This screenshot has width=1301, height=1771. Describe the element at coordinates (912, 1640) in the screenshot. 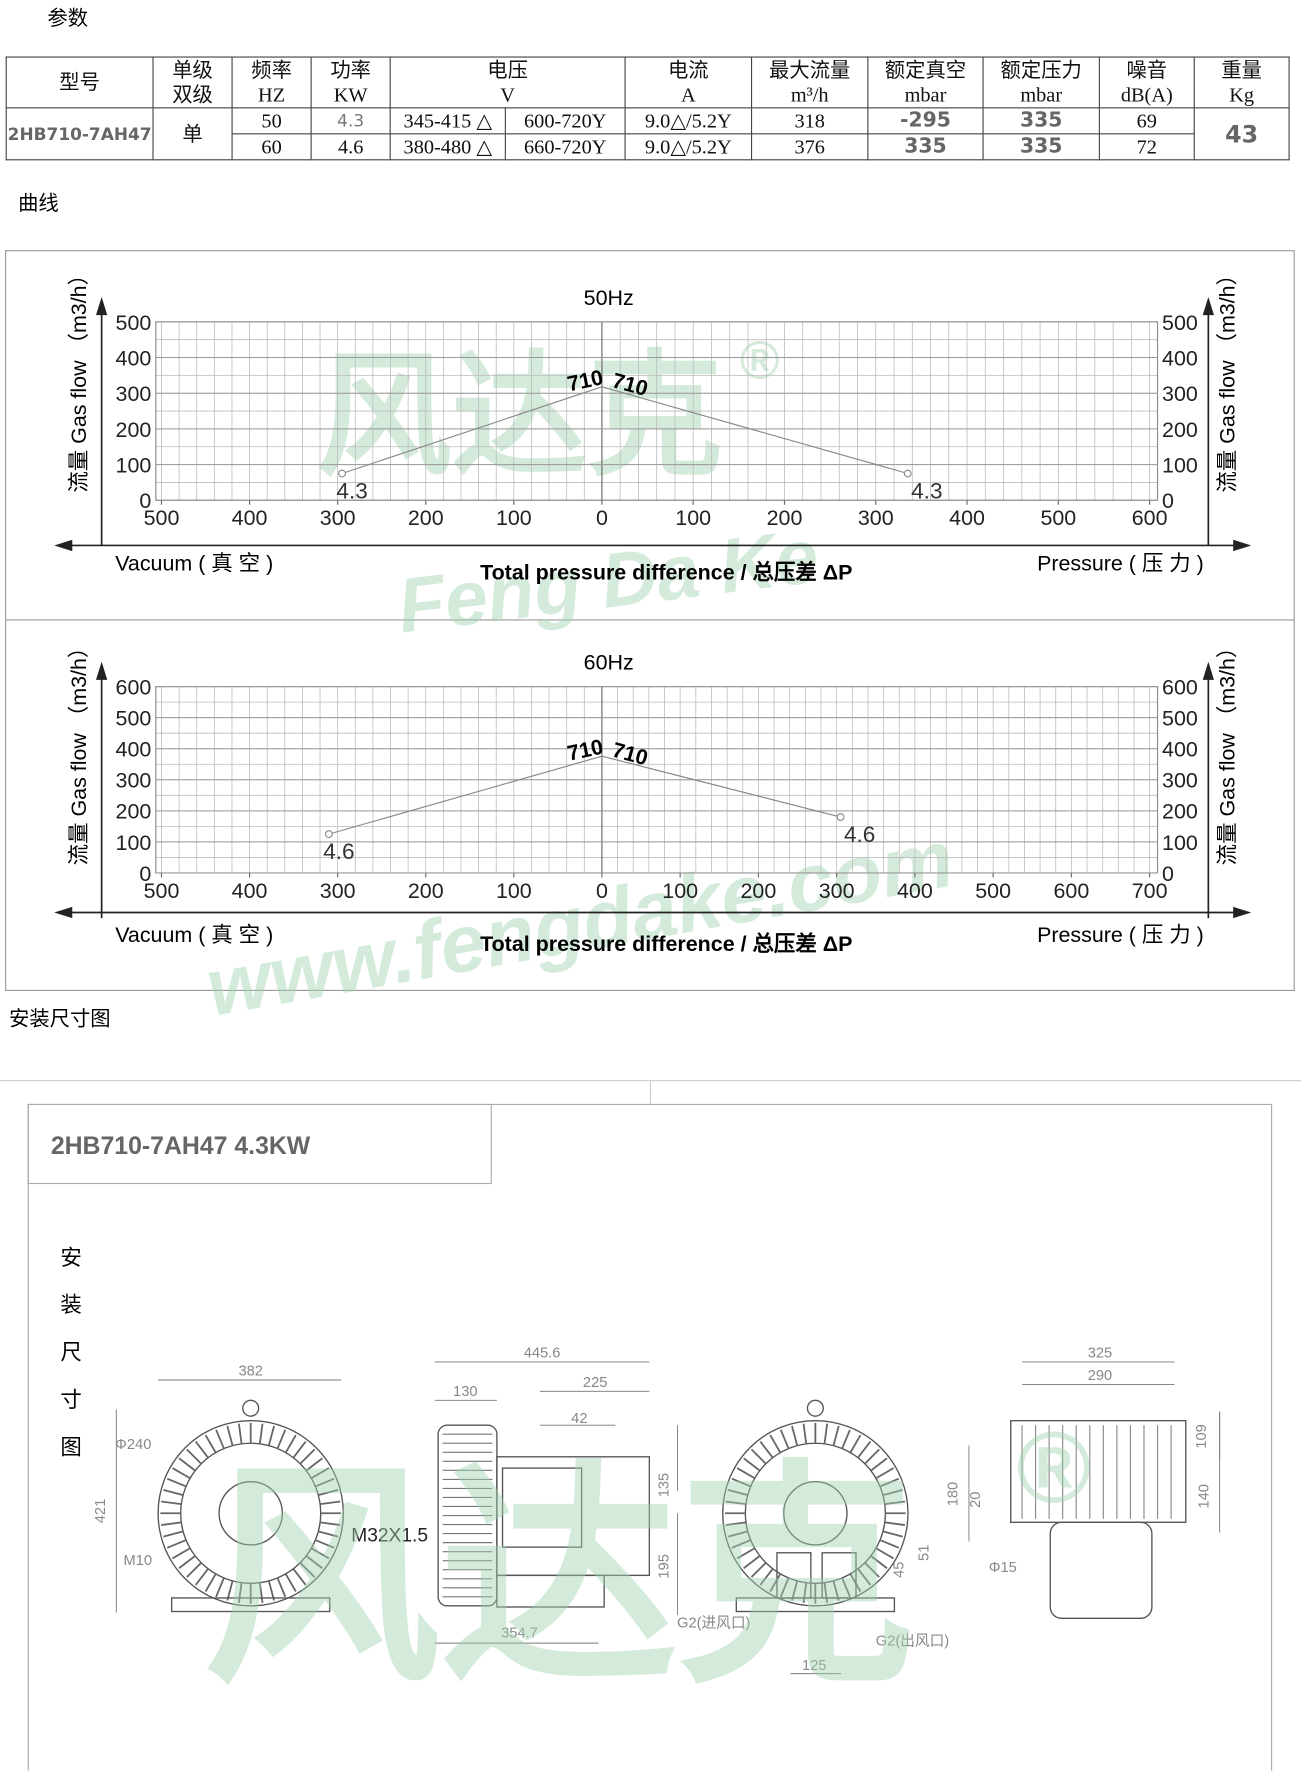

I see `dimension-label: G2(出风口)` at that location.